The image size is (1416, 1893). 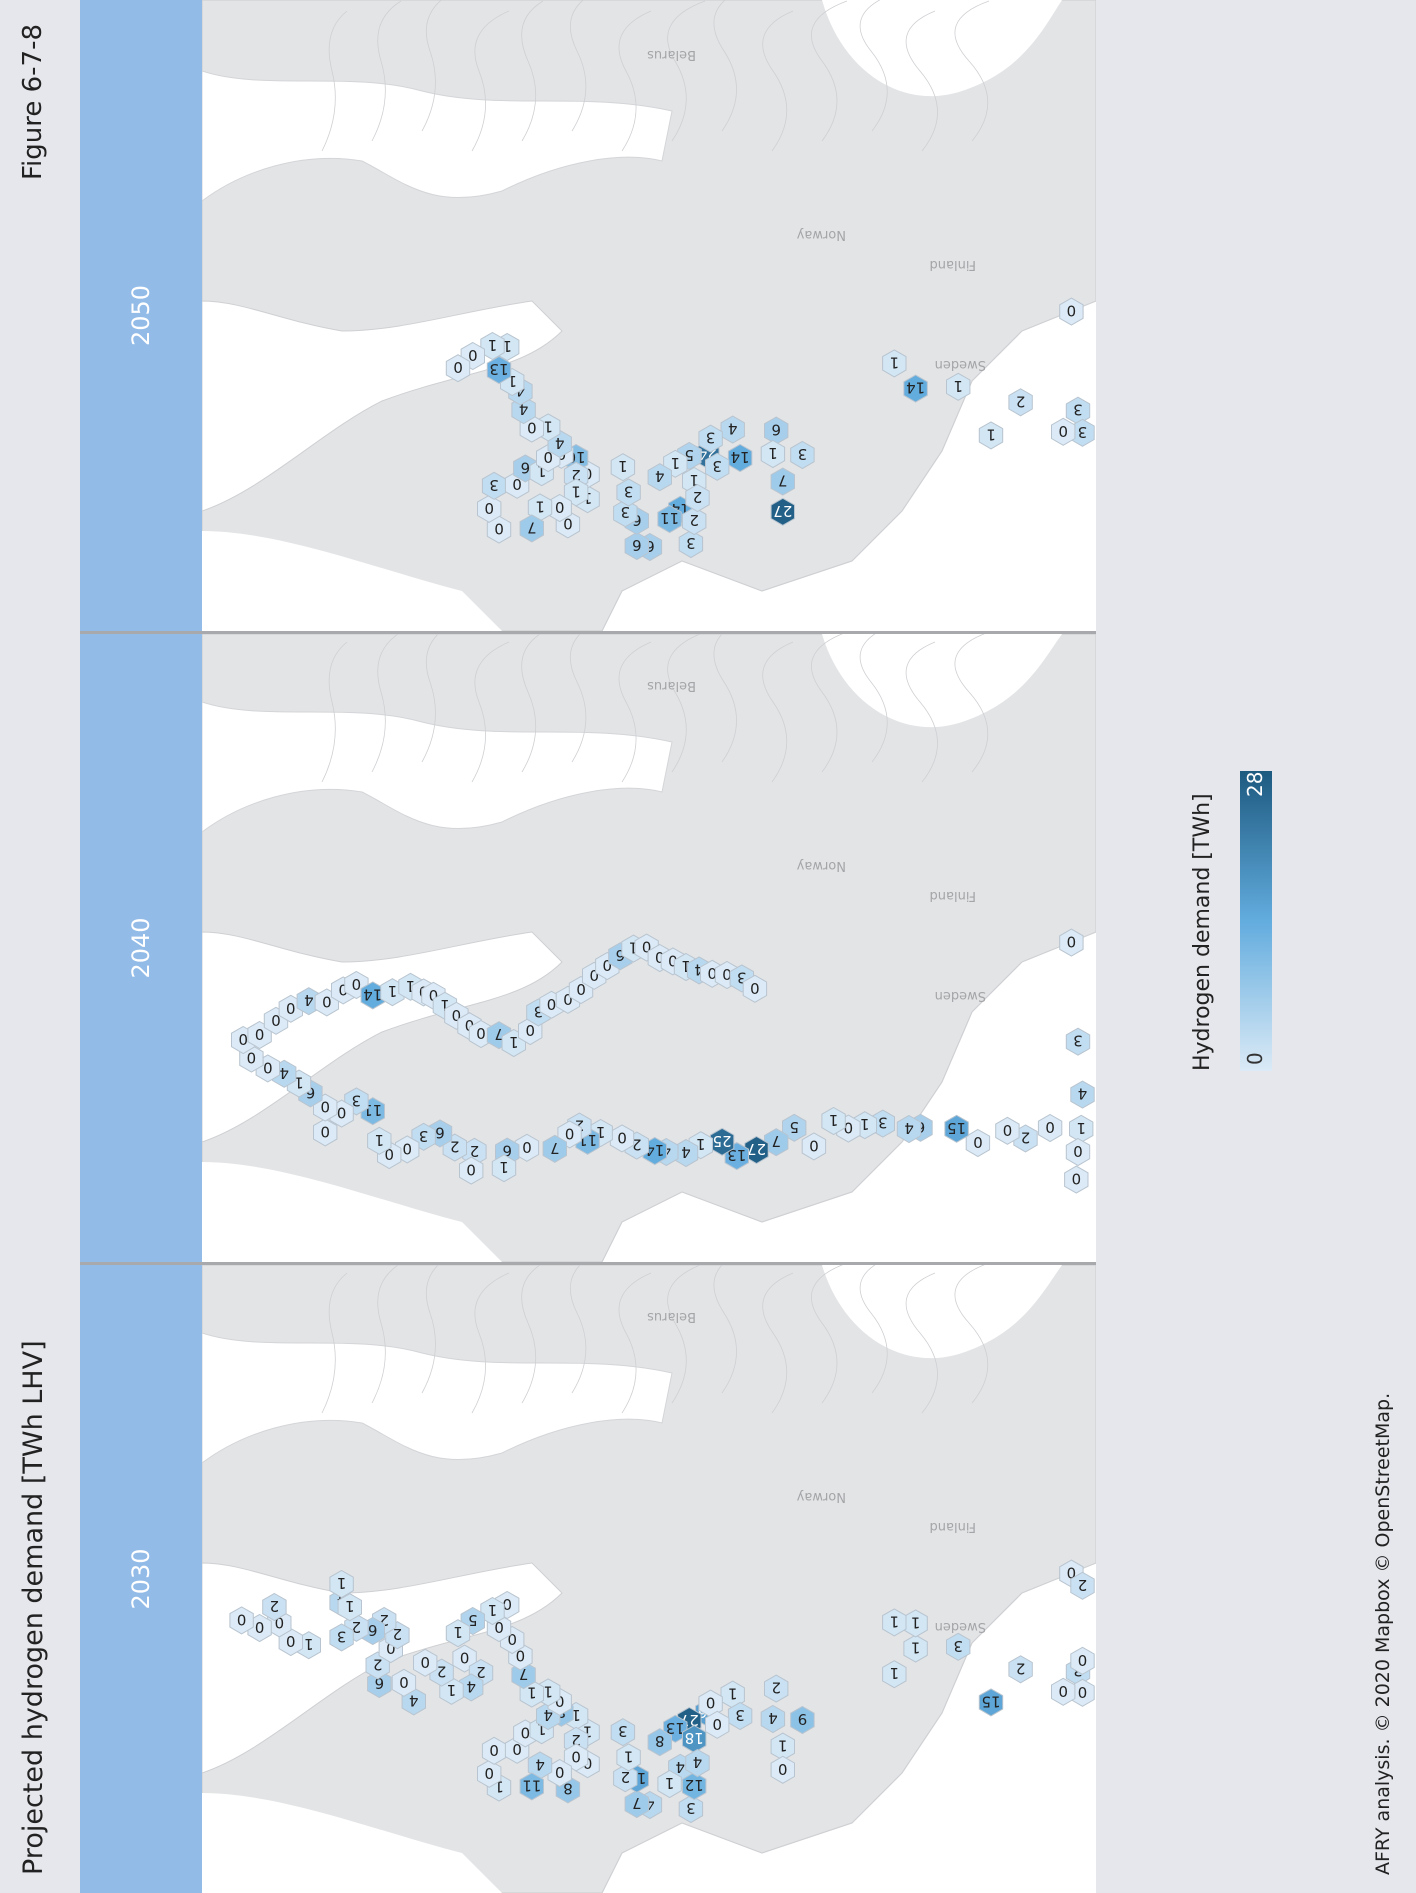 What do you see at coordinates (694, 1786) in the screenshot?
I see `hex-cell: 12` at bounding box center [694, 1786].